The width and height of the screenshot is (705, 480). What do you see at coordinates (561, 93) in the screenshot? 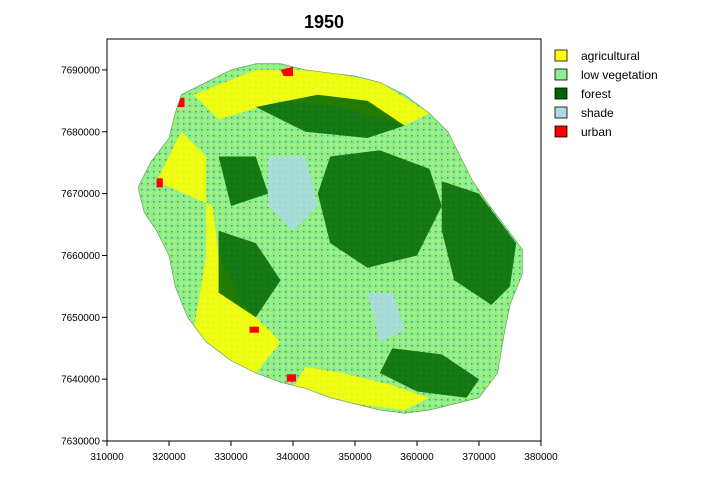
I see `legend-swatch-forest` at bounding box center [561, 93].